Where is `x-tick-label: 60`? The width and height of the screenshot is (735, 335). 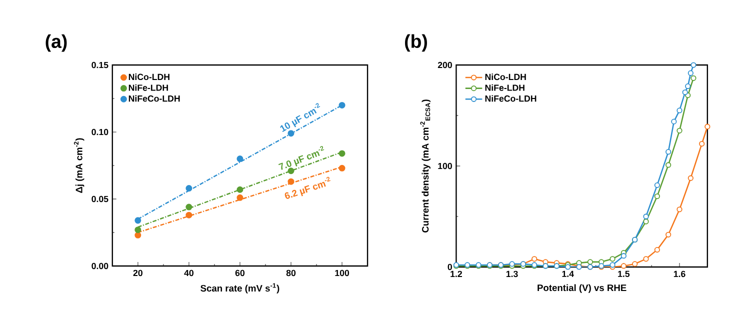
x-tick-label: 60 is located at coordinates (240, 273).